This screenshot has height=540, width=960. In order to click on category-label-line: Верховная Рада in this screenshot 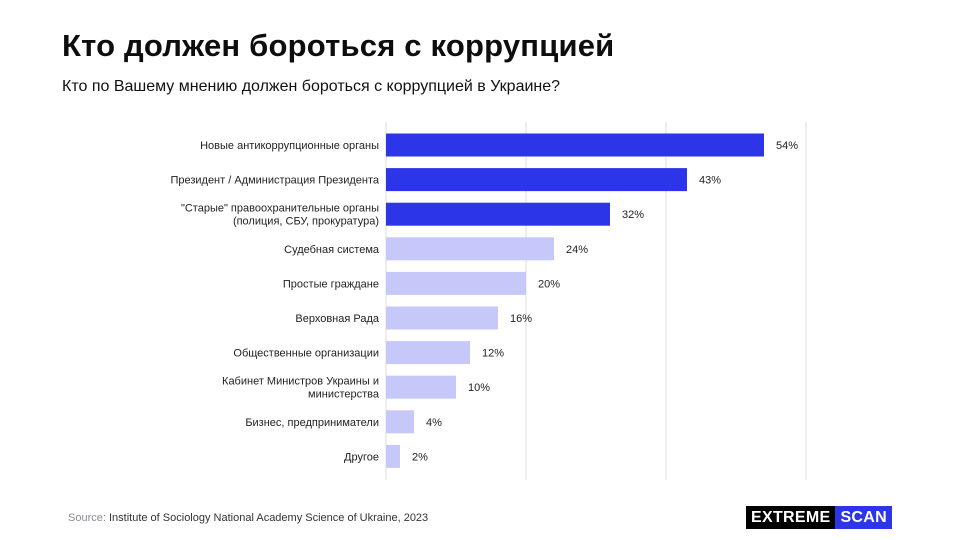, I will do `click(337, 319)`.